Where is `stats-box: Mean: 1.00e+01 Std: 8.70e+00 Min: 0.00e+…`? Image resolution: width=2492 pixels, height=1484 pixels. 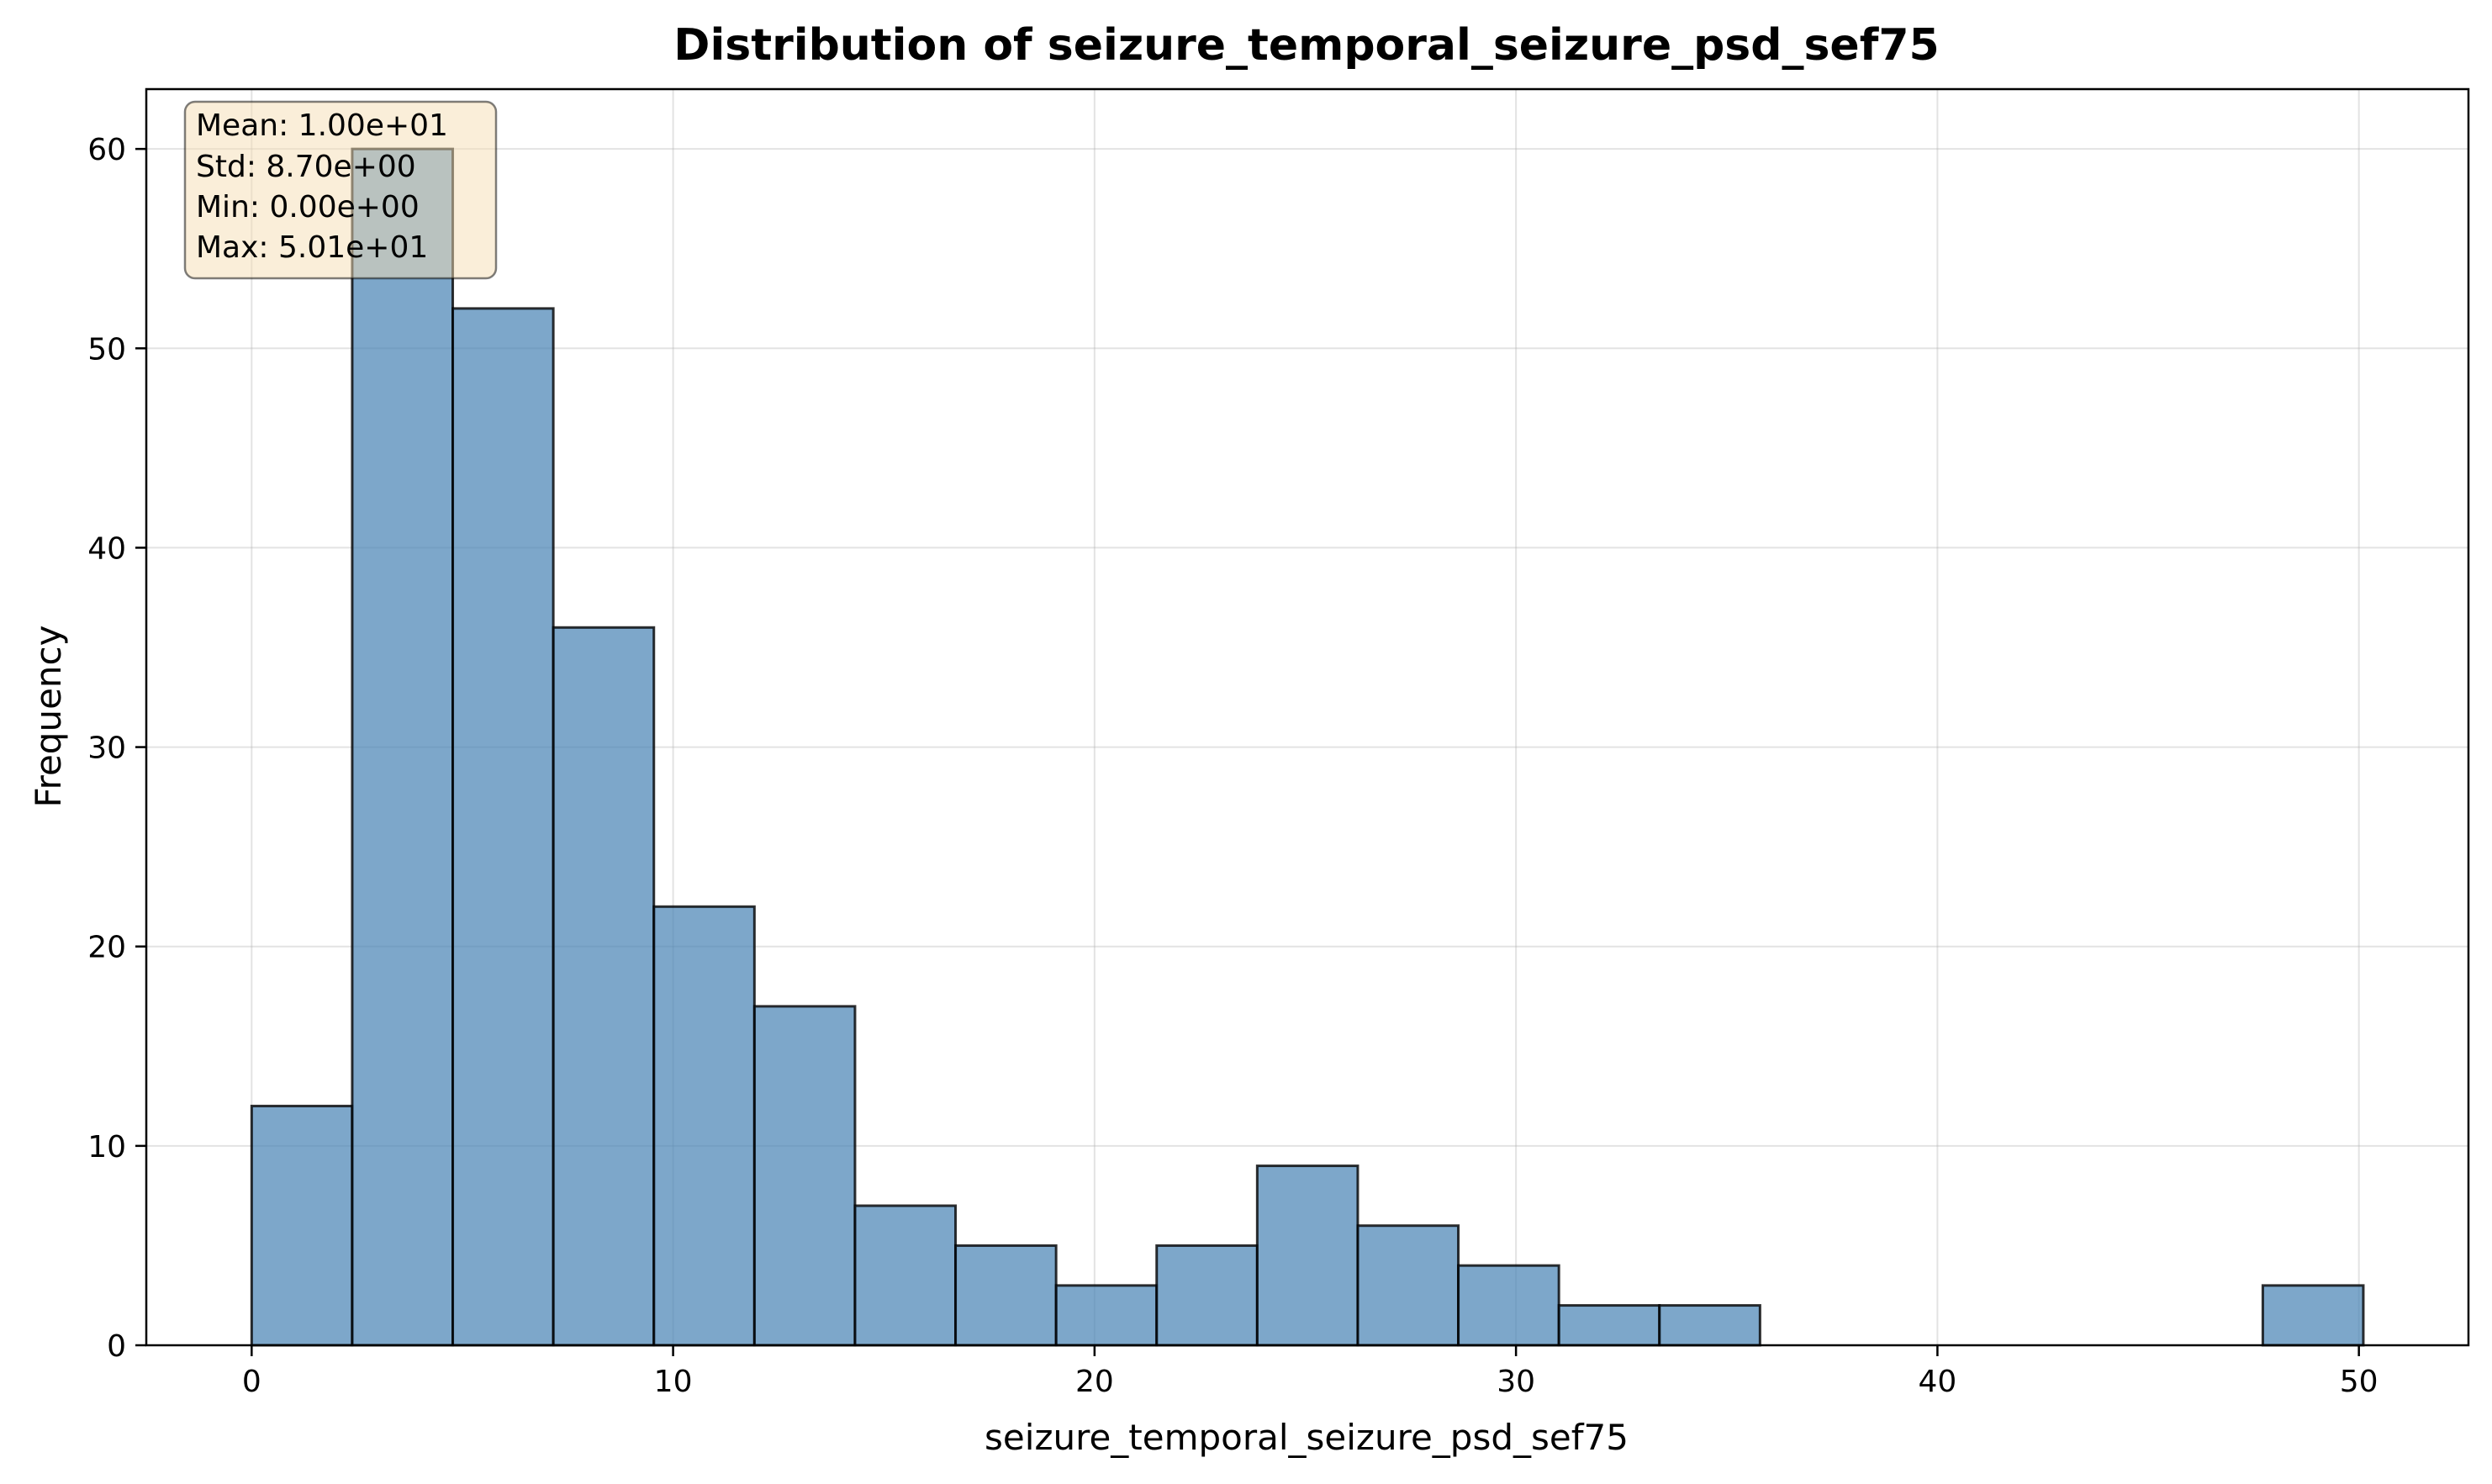
stats-box: Mean: 1.00e+01 Std: 8.70e+00 Min: 0.00e+… is located at coordinates (340, 190).